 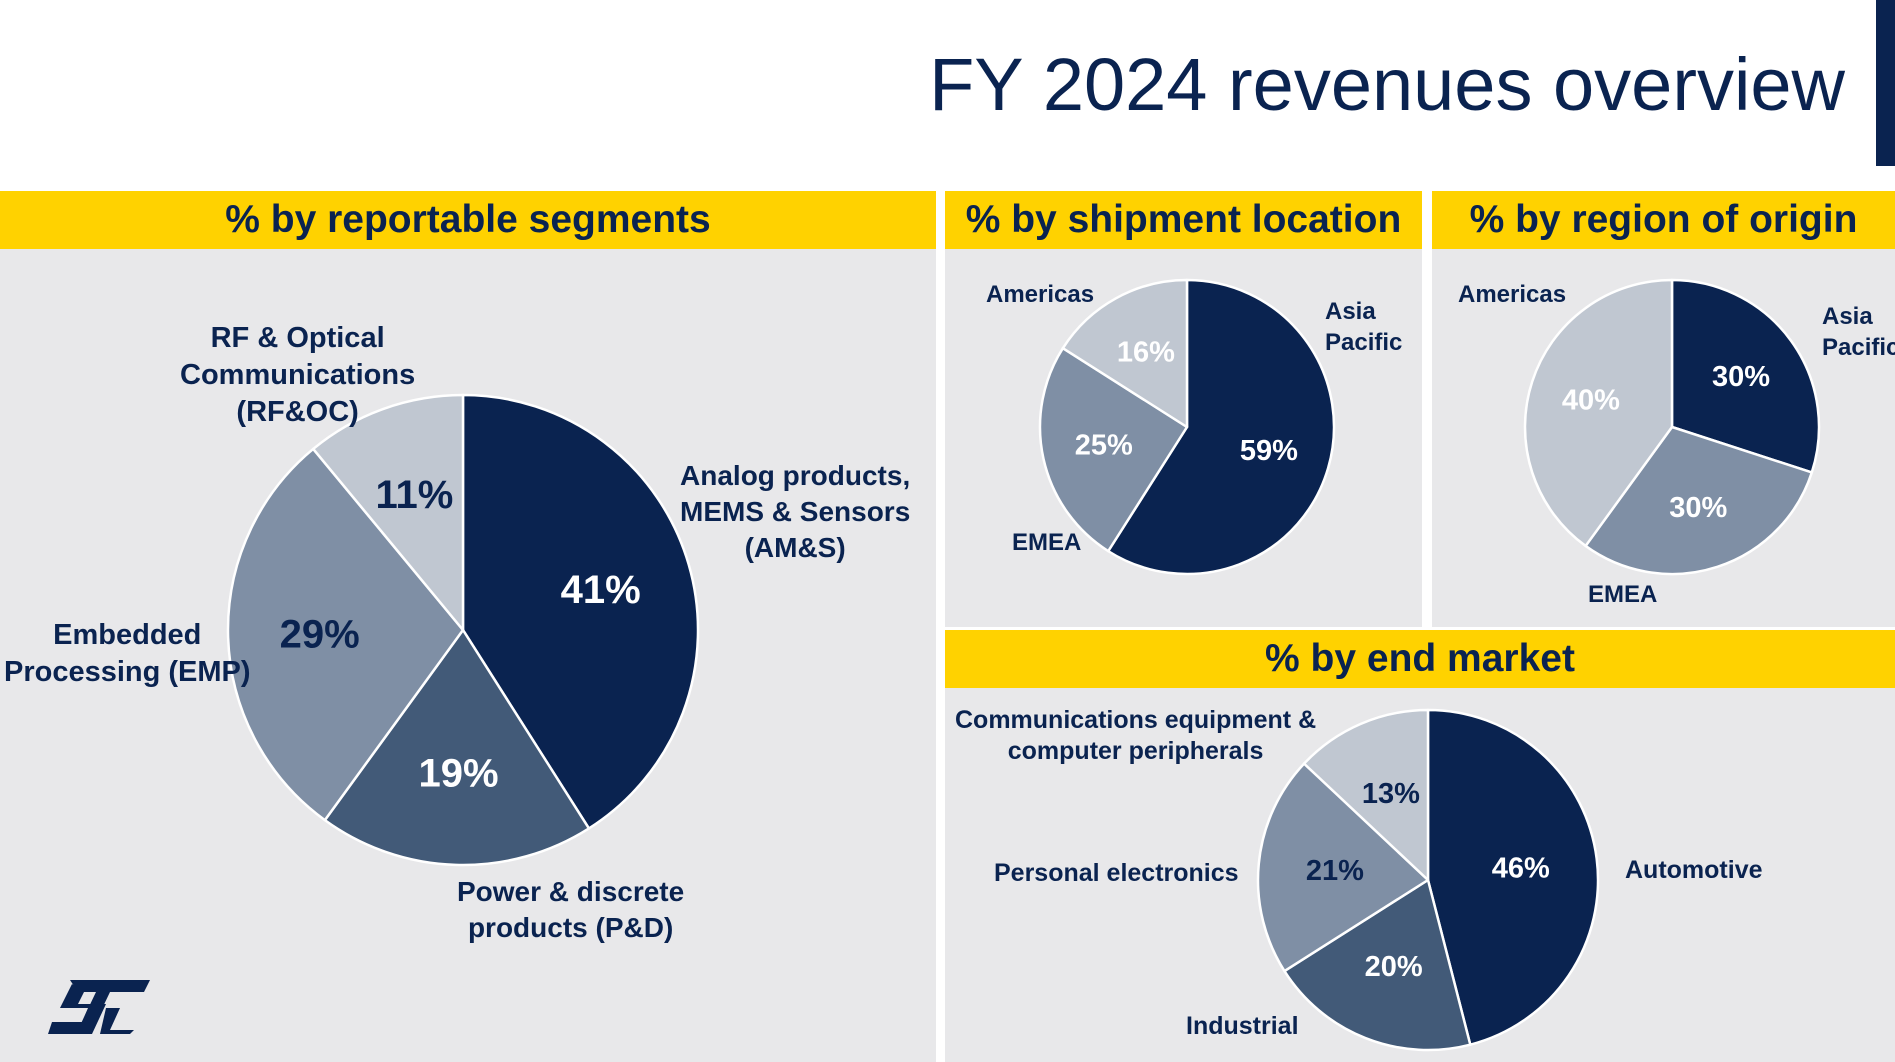 What do you see at coordinates (127, 654) in the screenshot?
I see `label-emp: Embedded Processing (EMP)` at bounding box center [127, 654].